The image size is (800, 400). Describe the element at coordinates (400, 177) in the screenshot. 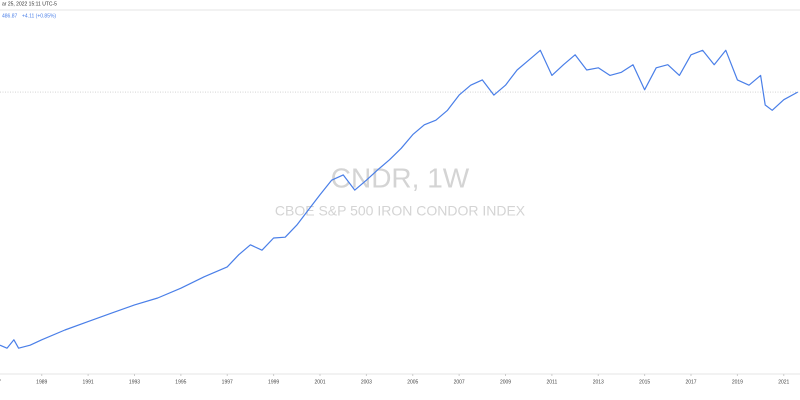

I see `watermark-symbol: CNDR, 1W` at that location.